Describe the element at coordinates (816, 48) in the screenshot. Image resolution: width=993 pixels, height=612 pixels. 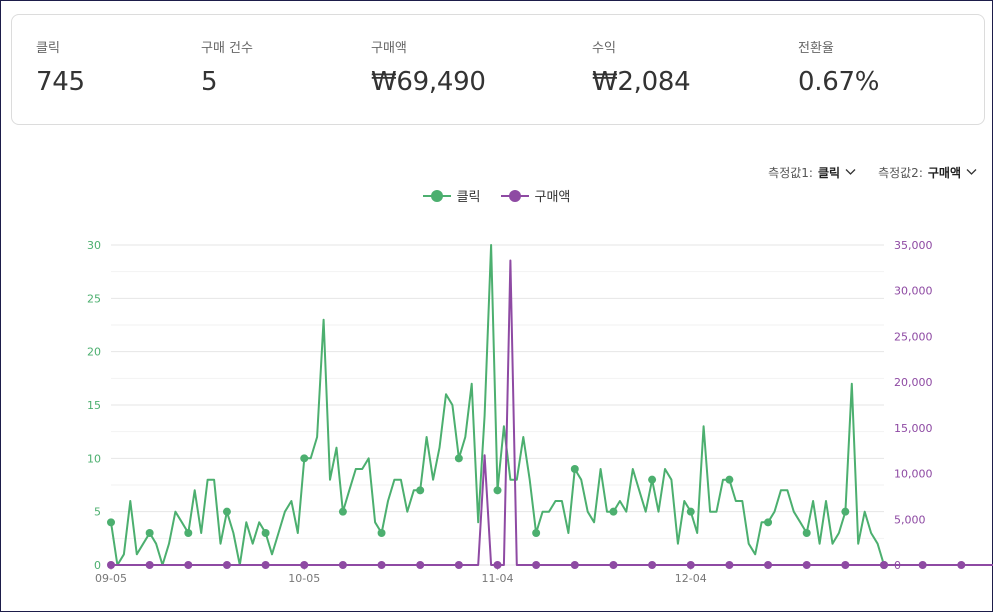
I see `metric-label: 전환율` at that location.